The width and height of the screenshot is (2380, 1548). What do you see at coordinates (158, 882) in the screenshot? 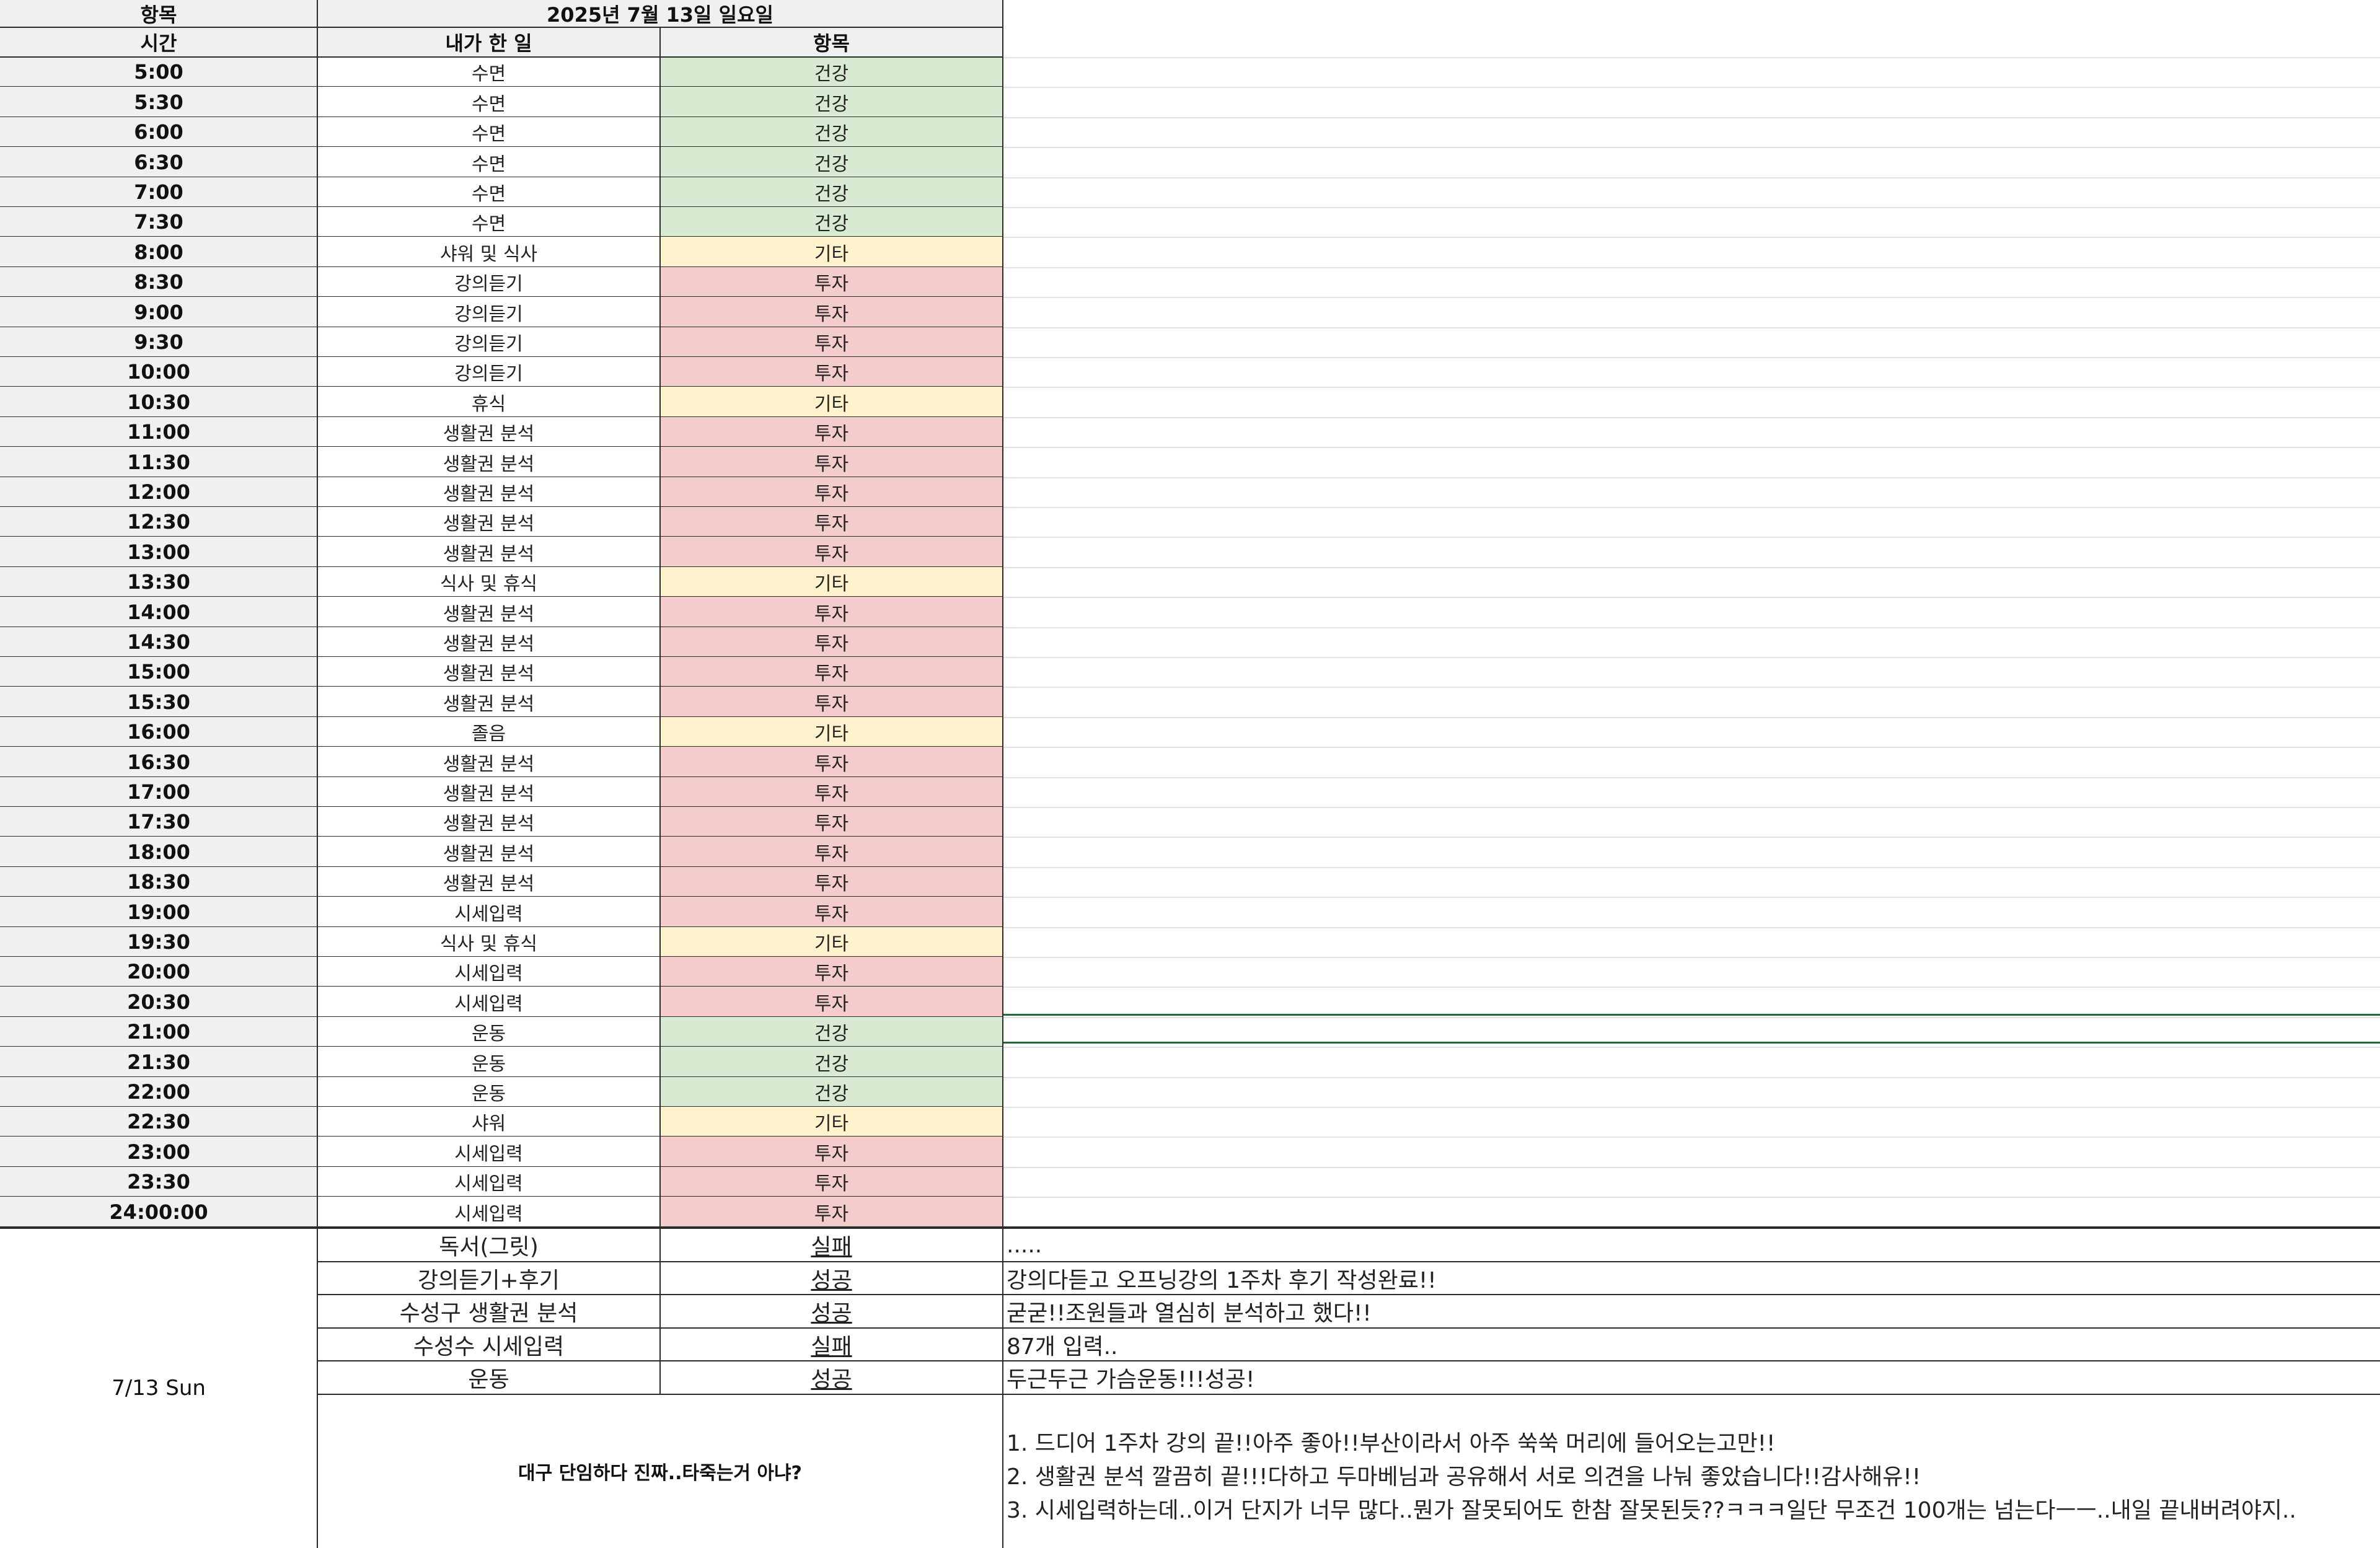
I see `time-cell: 18:30` at bounding box center [158, 882].